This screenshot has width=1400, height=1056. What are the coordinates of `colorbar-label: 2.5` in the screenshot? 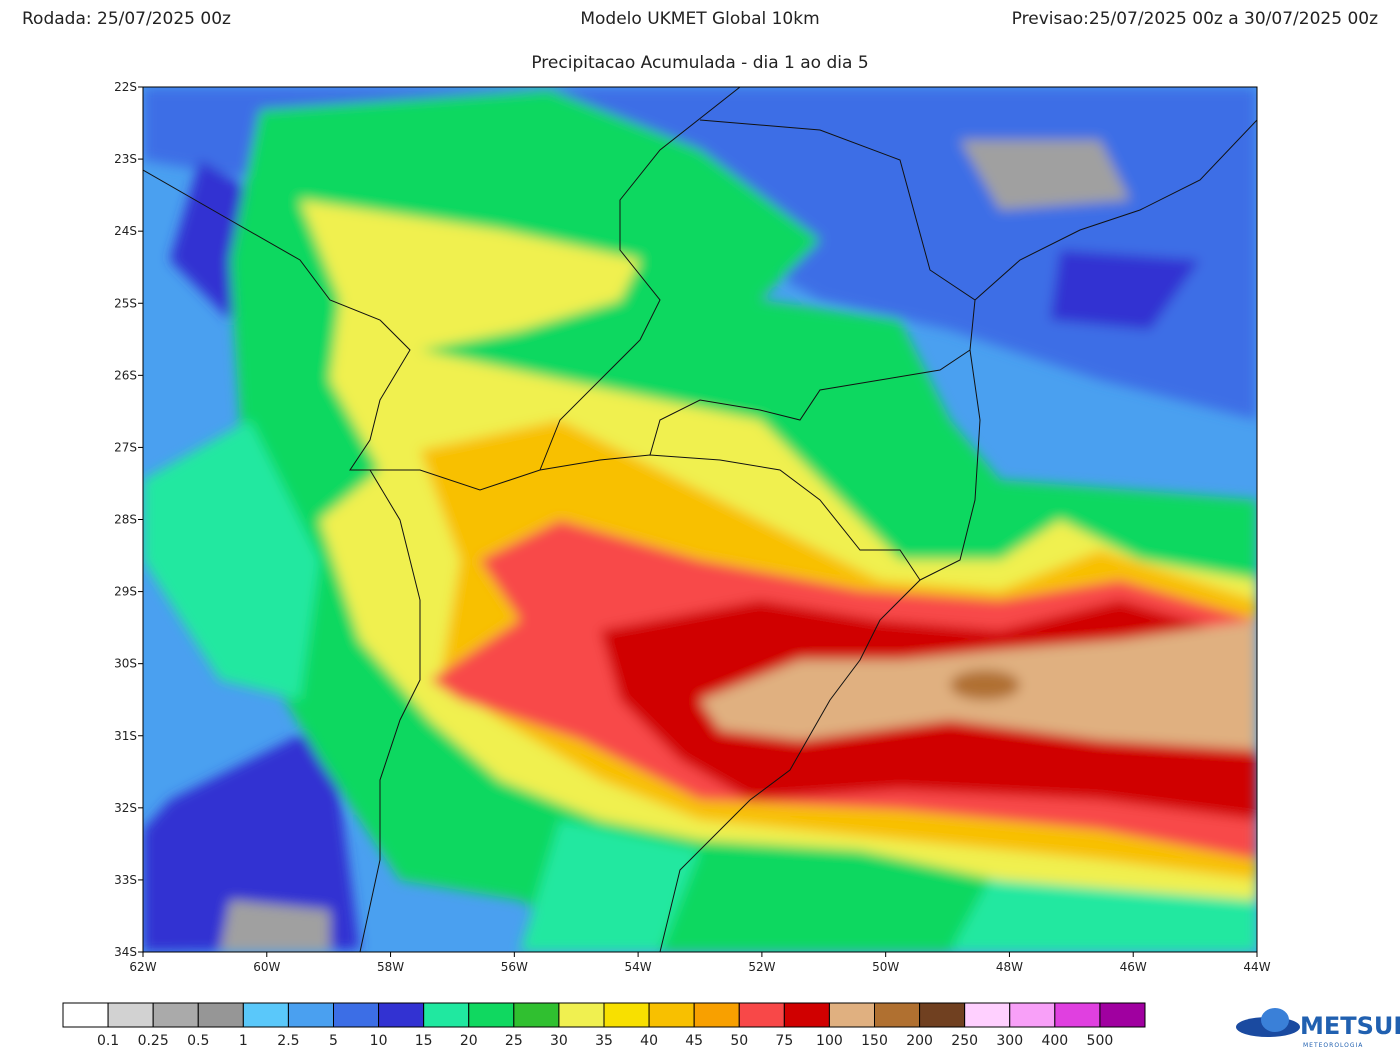 It's located at (288, 1041).